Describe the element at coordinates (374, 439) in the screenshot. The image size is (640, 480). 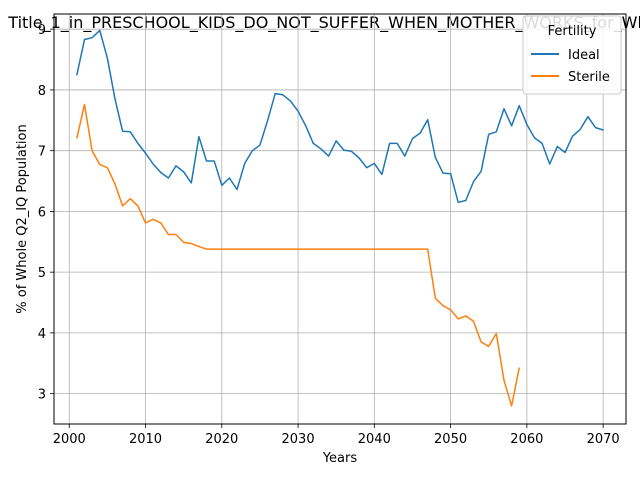
I see `x-tick-label: 2040` at that location.